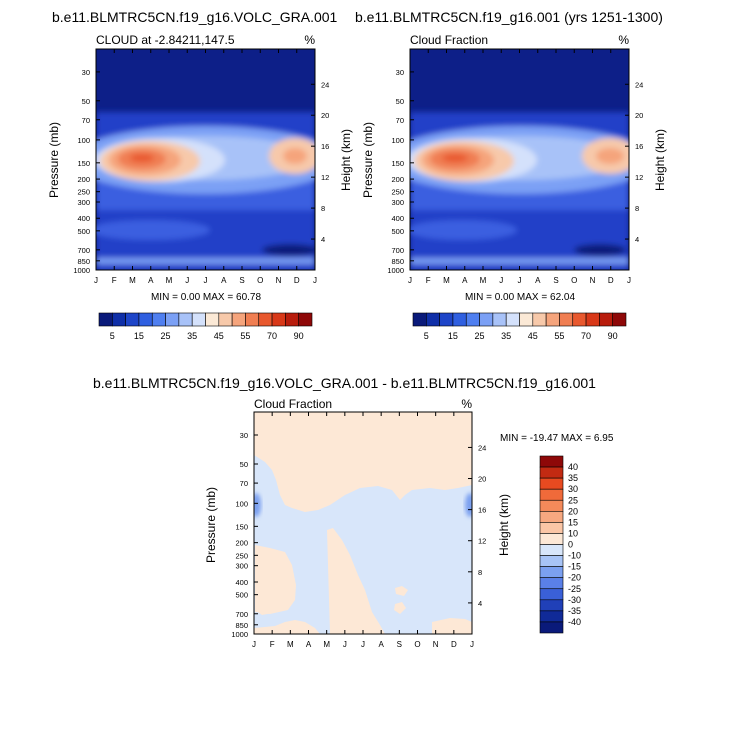 This screenshot has width=729, height=742. I want to click on y-tick-label: 150, so click(397, 163).